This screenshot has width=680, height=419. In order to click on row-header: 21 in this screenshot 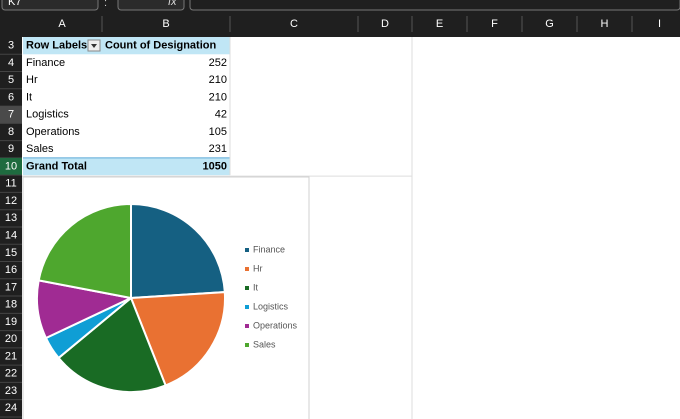, I will do `click(11, 356)`.